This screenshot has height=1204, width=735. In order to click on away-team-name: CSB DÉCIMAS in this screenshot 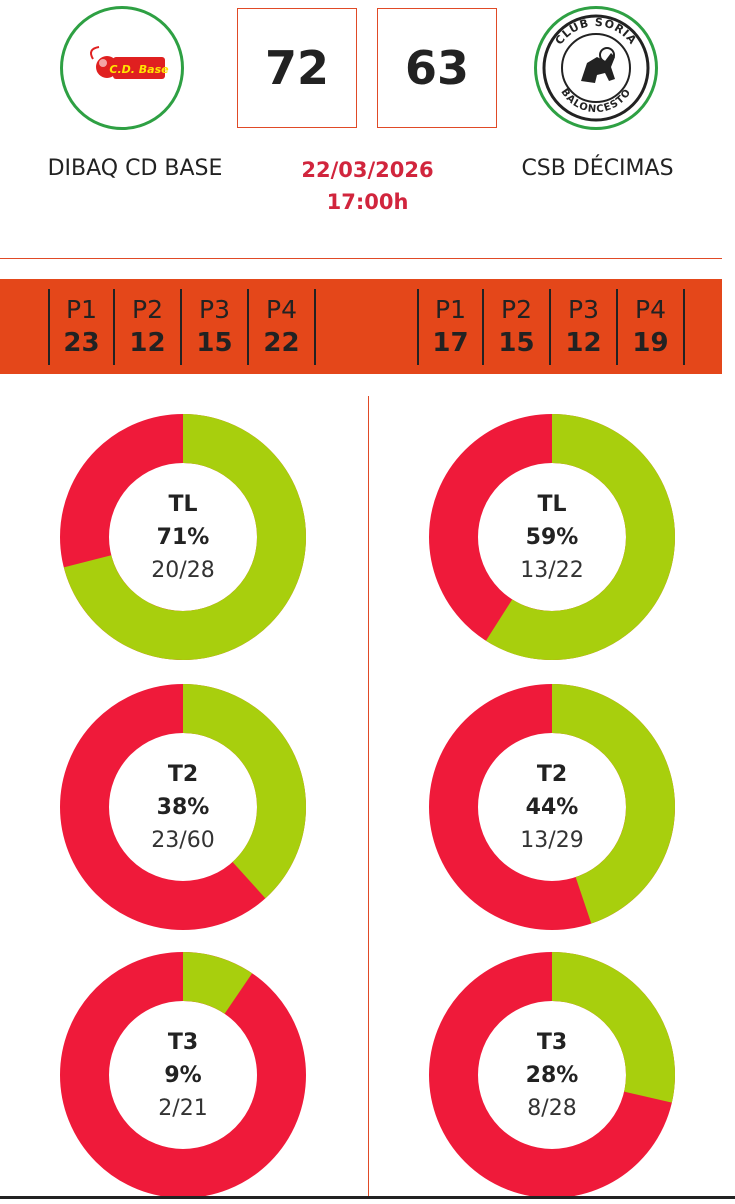, I will do `click(597, 168)`.